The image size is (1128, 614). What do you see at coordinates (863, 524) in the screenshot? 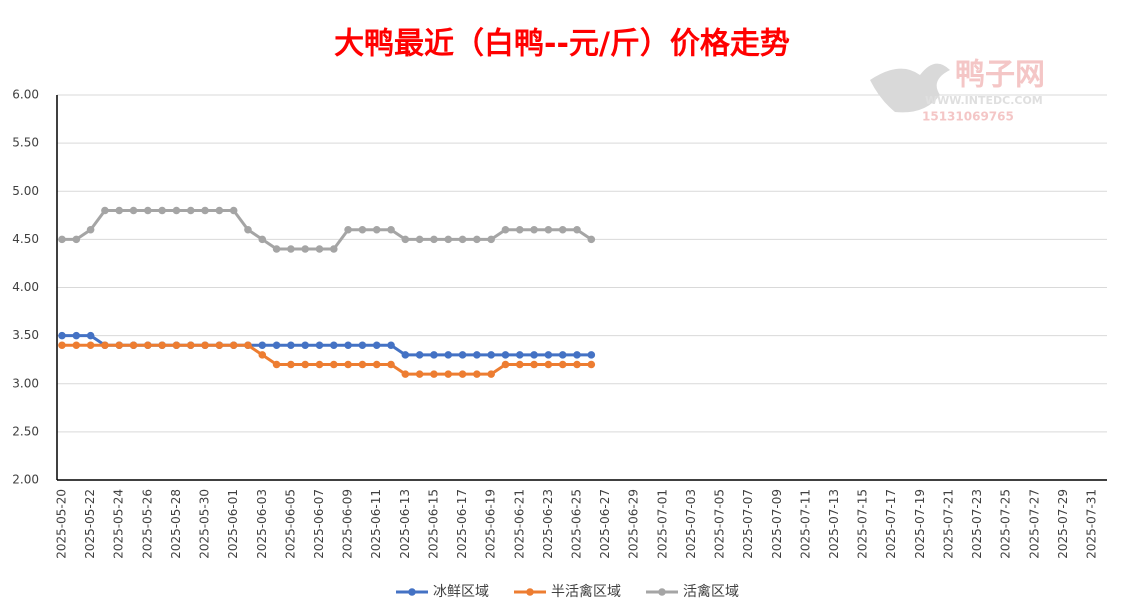
I see `x-tick-label: 2025-07-15` at bounding box center [863, 524].